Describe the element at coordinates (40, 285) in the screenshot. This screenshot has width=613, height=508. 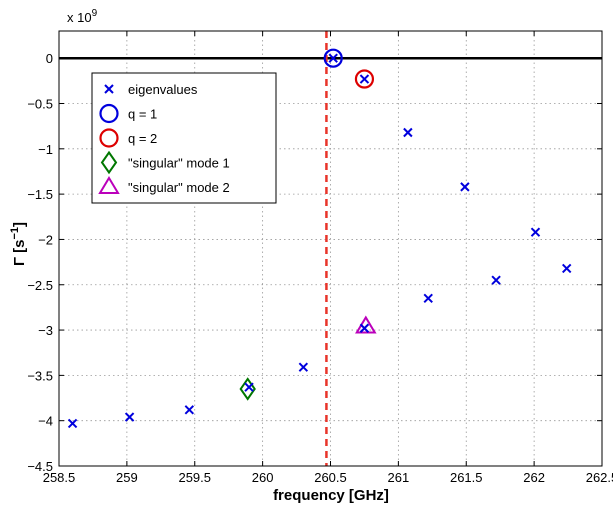
I see `y-tick-label: −2.5` at that location.